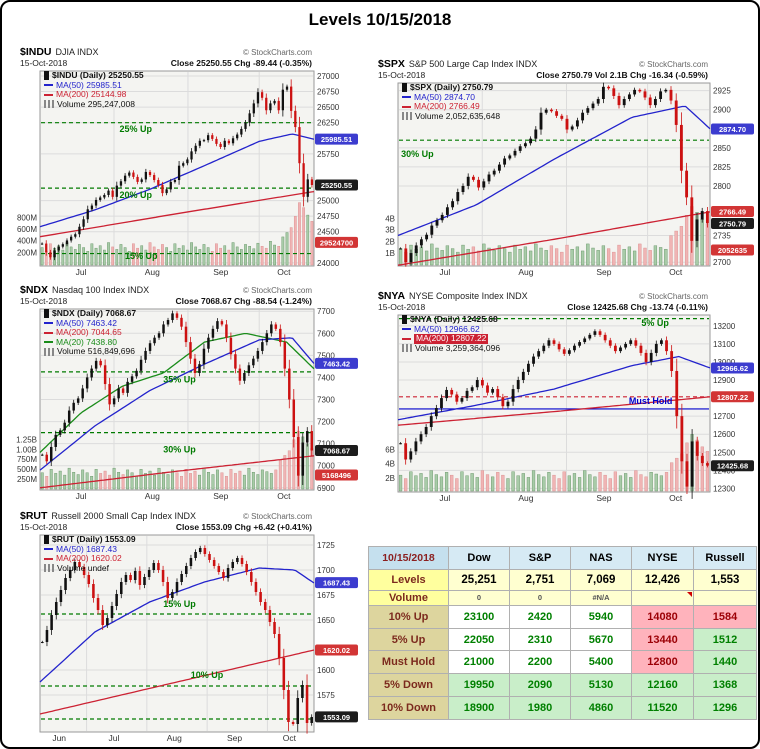  I want to click on svg-text: 2900, so click(722, 110).